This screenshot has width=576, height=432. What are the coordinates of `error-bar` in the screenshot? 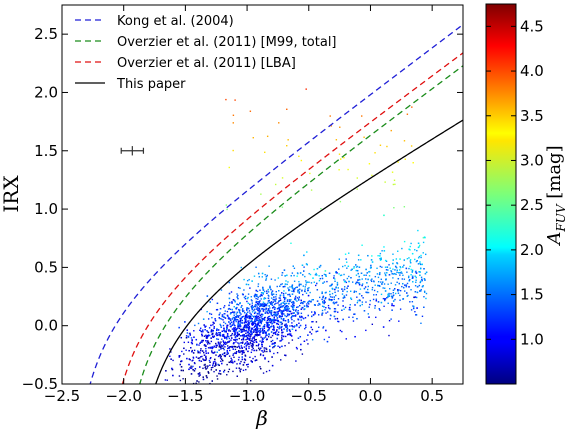 It's located at (132, 151).